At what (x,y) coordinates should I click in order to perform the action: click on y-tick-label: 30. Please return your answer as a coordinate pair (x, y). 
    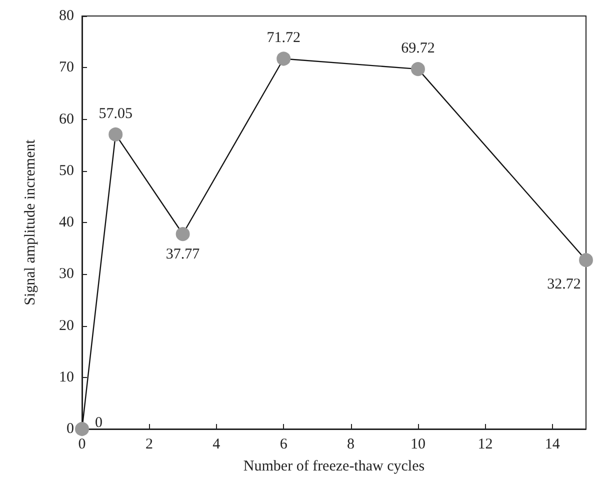
    Looking at the image, I should click on (66, 274).